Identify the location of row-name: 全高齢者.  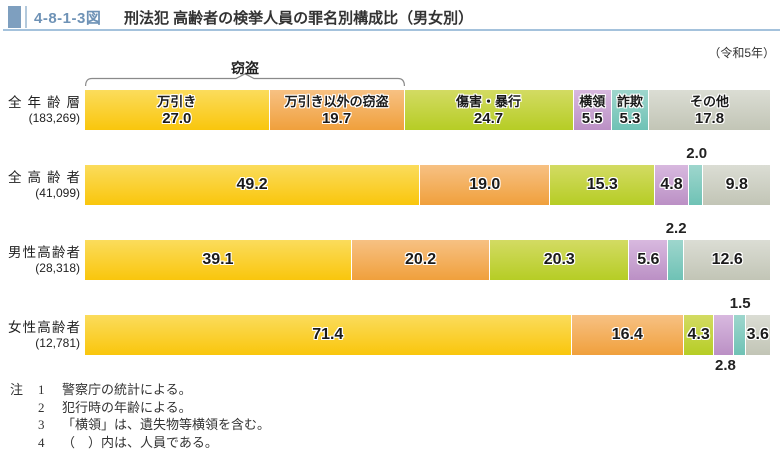
(44, 177).